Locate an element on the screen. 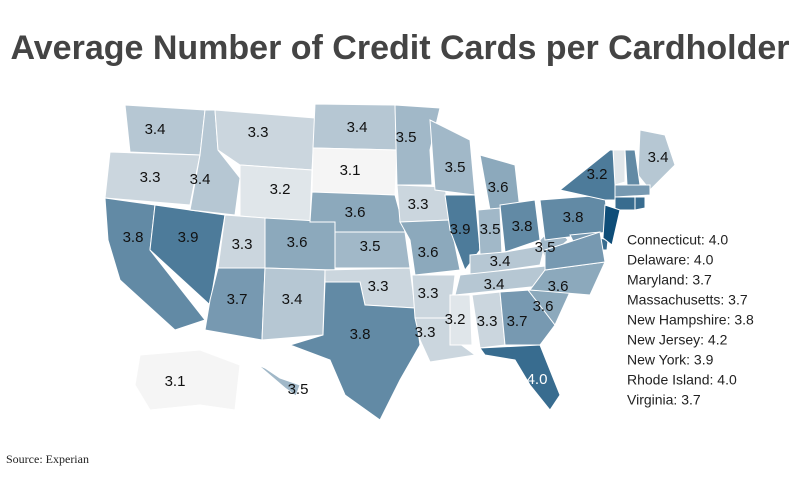 The image size is (800, 477). list-entry: Maryland: 3.7 is located at coordinates (669, 280).